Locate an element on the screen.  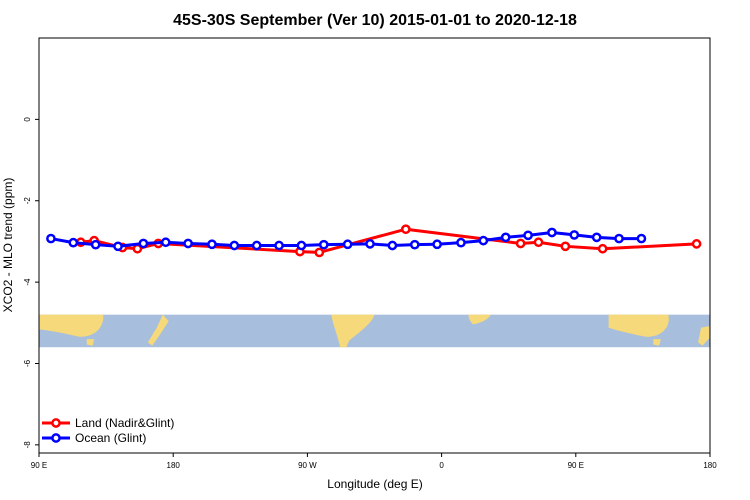
y-tick-label: -8 is located at coordinates (27, 445).